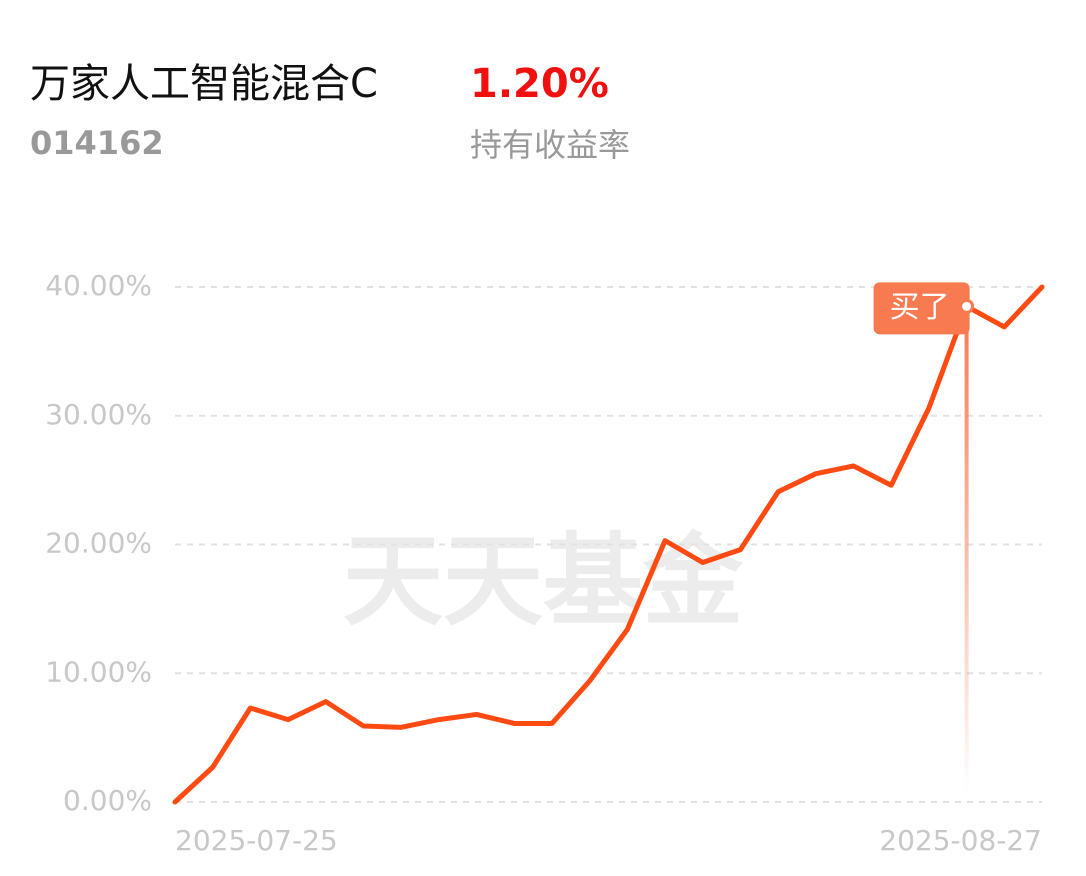  What do you see at coordinates (98, 543) in the screenshot?
I see `y-tick-label: 20.00%` at bounding box center [98, 543].